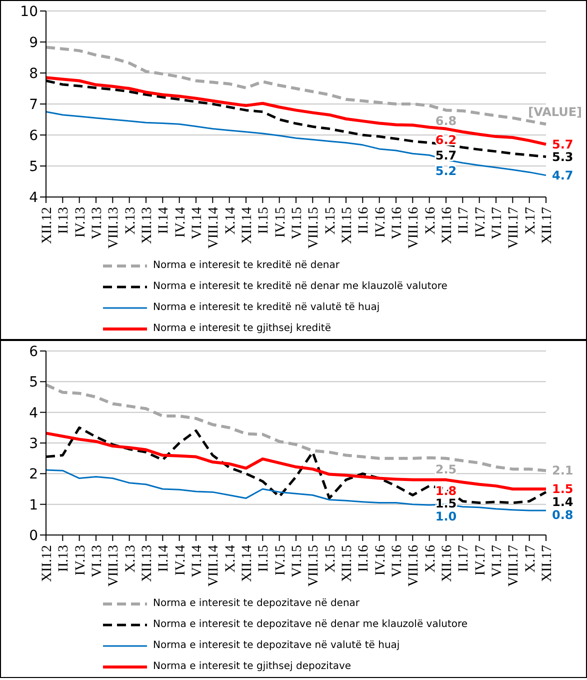 This screenshot has height=680, width=587. What do you see at coordinates (300, 286) in the screenshot?
I see `legend-label: Norma e interesit te kreditë në denar me klauzolë valutore` at bounding box center [300, 286].